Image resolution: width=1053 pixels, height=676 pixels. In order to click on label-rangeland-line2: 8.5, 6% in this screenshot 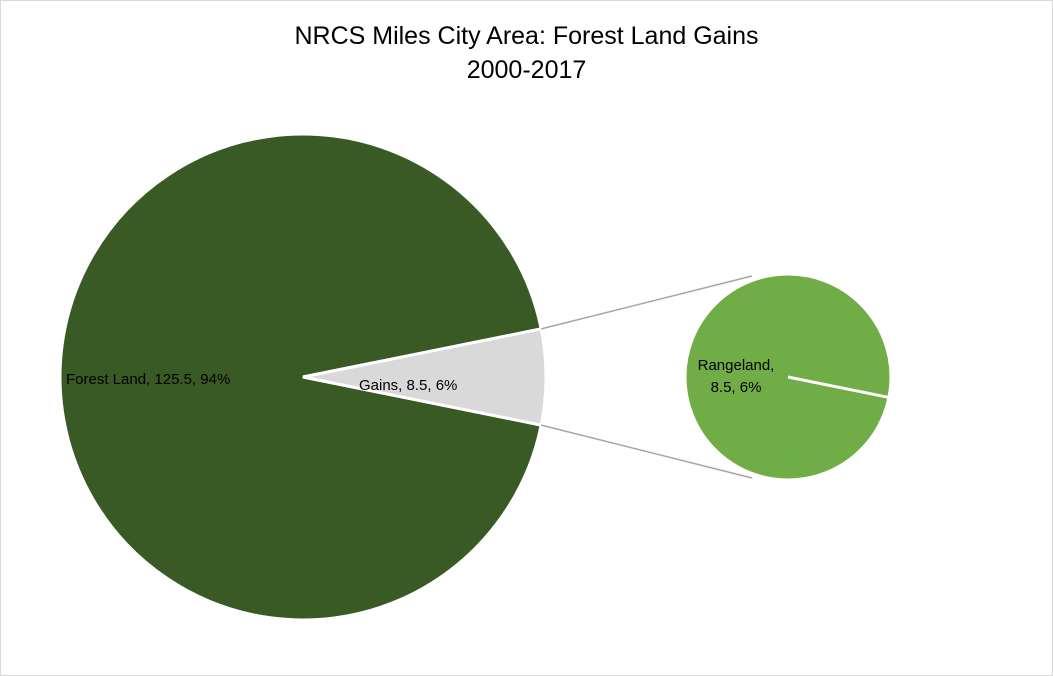, I will do `click(736, 387)`.